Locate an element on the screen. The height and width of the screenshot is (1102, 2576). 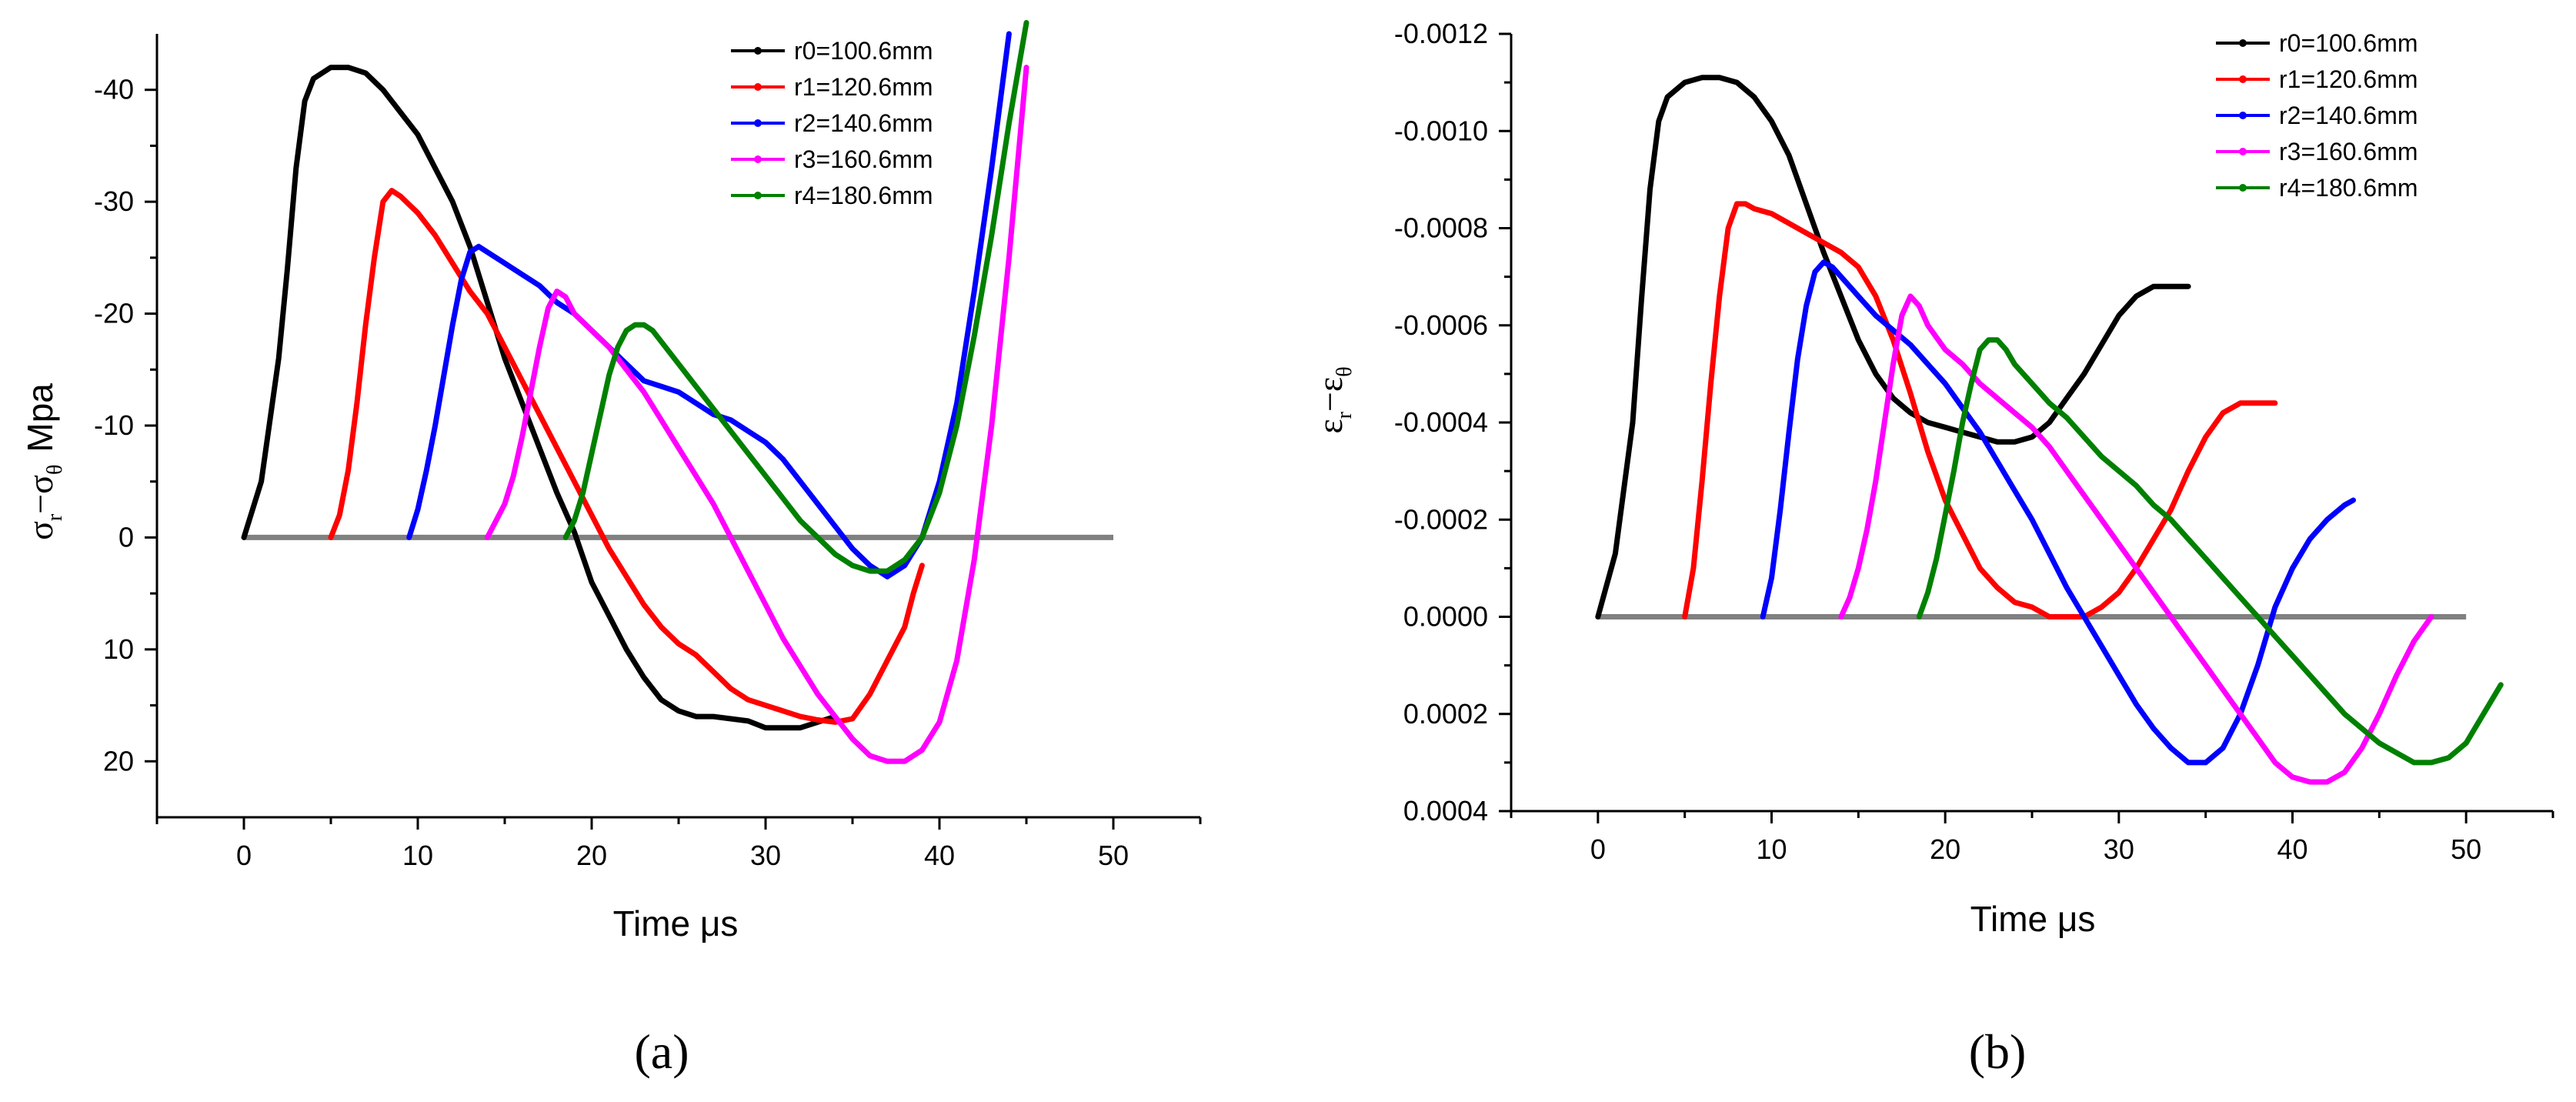
chart-a-y-tick-label: -30 is located at coordinates (114, 201).